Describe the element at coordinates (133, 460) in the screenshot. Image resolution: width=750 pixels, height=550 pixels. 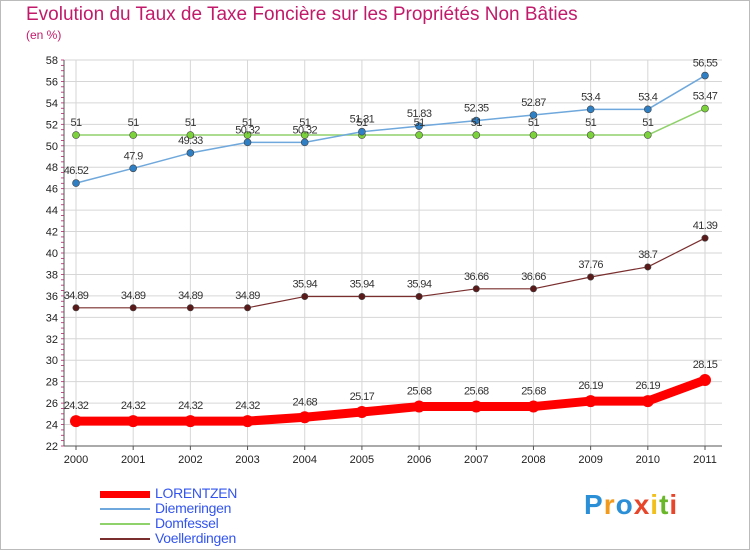
I see `x-tick-label: 2001` at that location.